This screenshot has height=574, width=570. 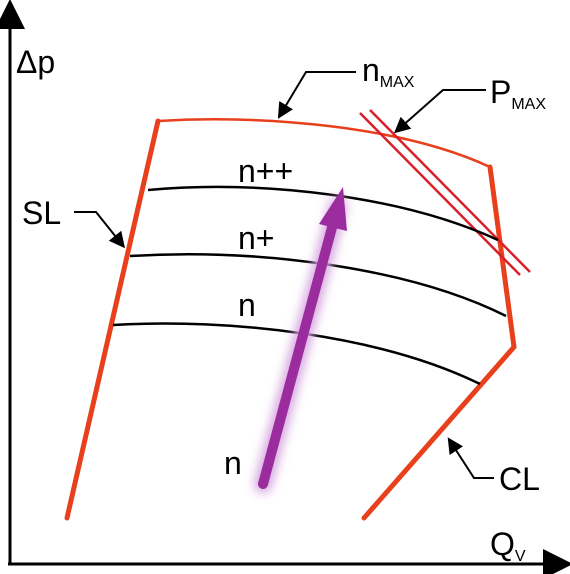 I want to click on speed-increase-arrow, so click(x=300, y=340).